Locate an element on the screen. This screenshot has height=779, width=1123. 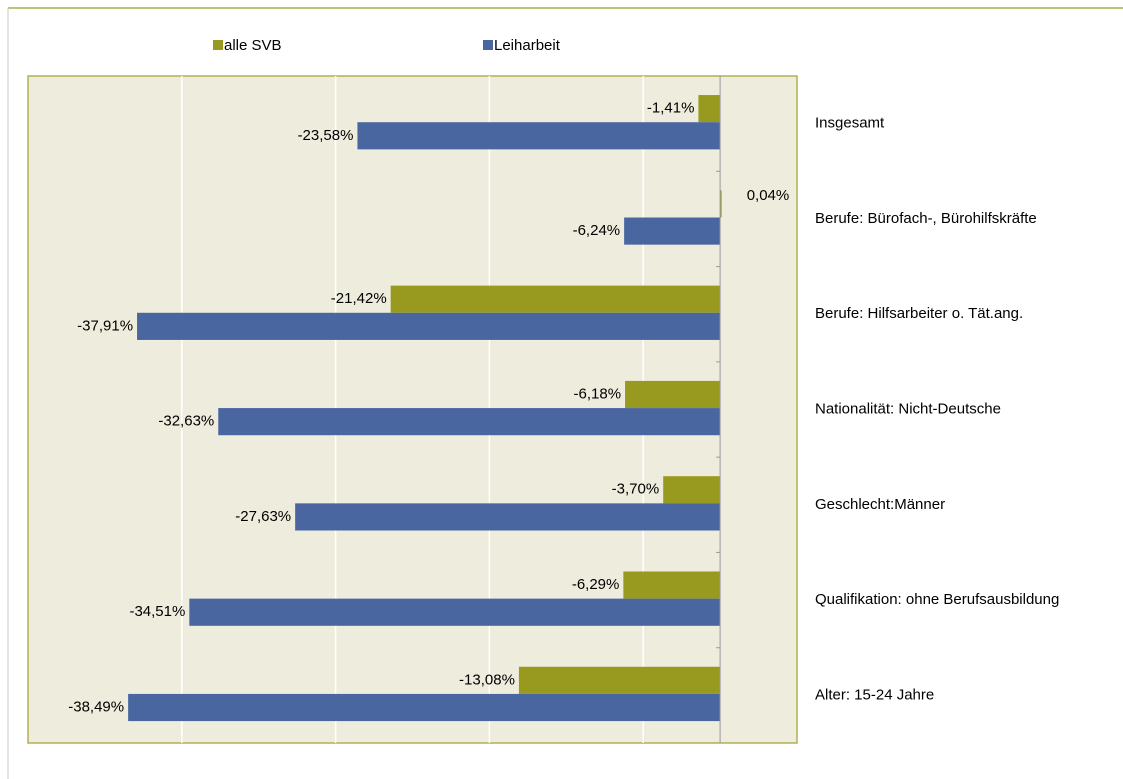
data-label: -23,58% is located at coordinates (326, 135).